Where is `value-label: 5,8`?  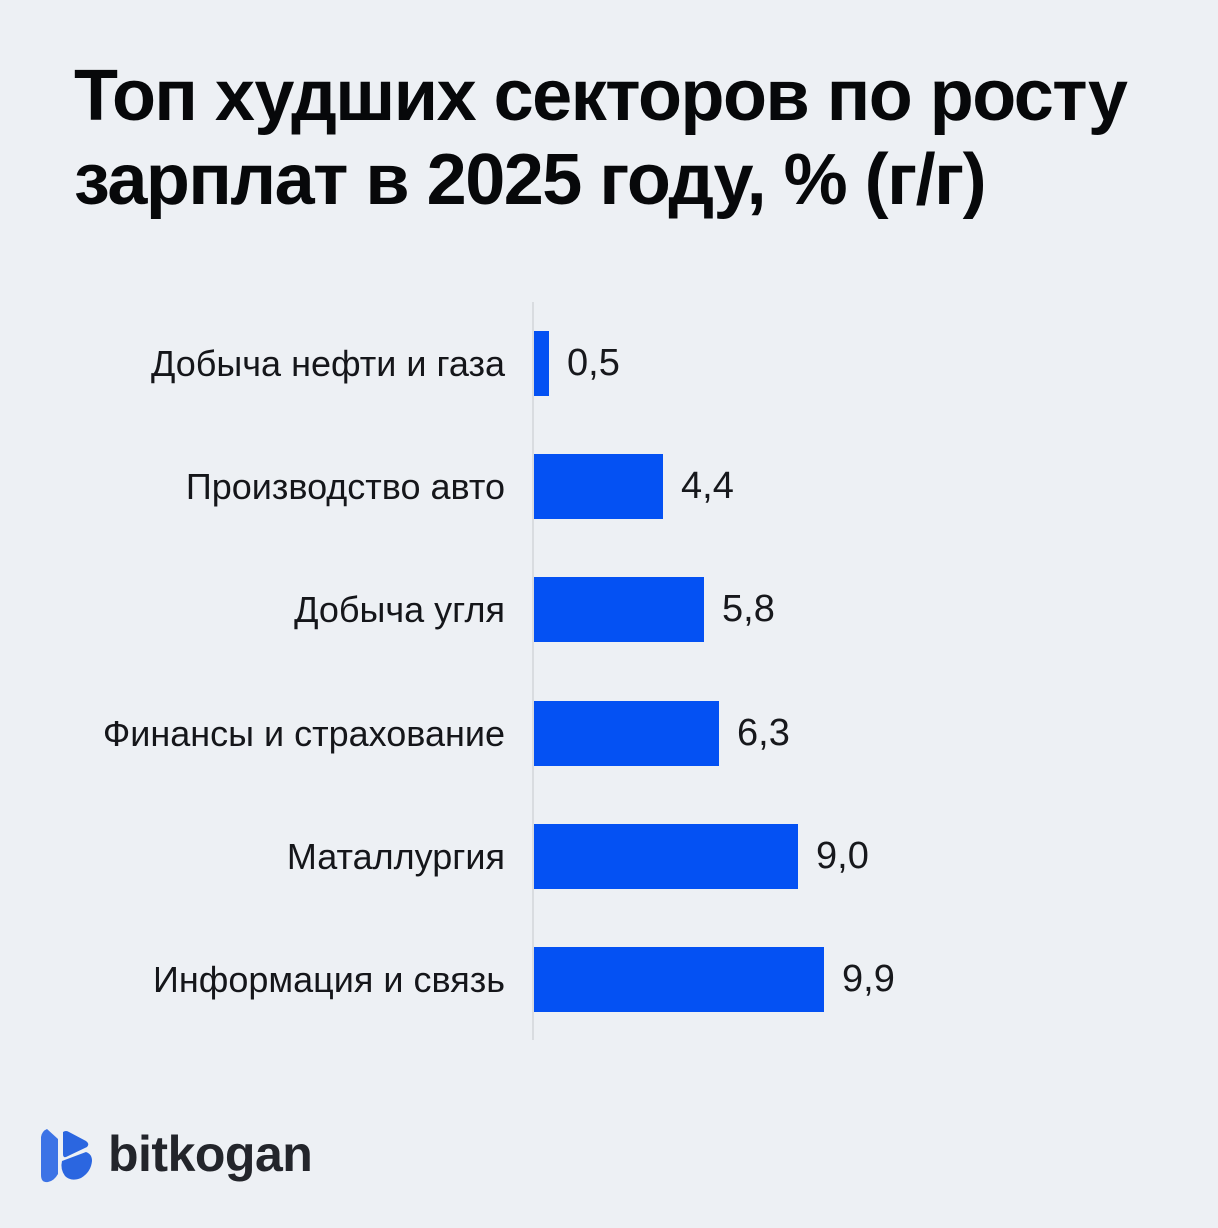 value-label: 5,8 is located at coordinates (748, 609).